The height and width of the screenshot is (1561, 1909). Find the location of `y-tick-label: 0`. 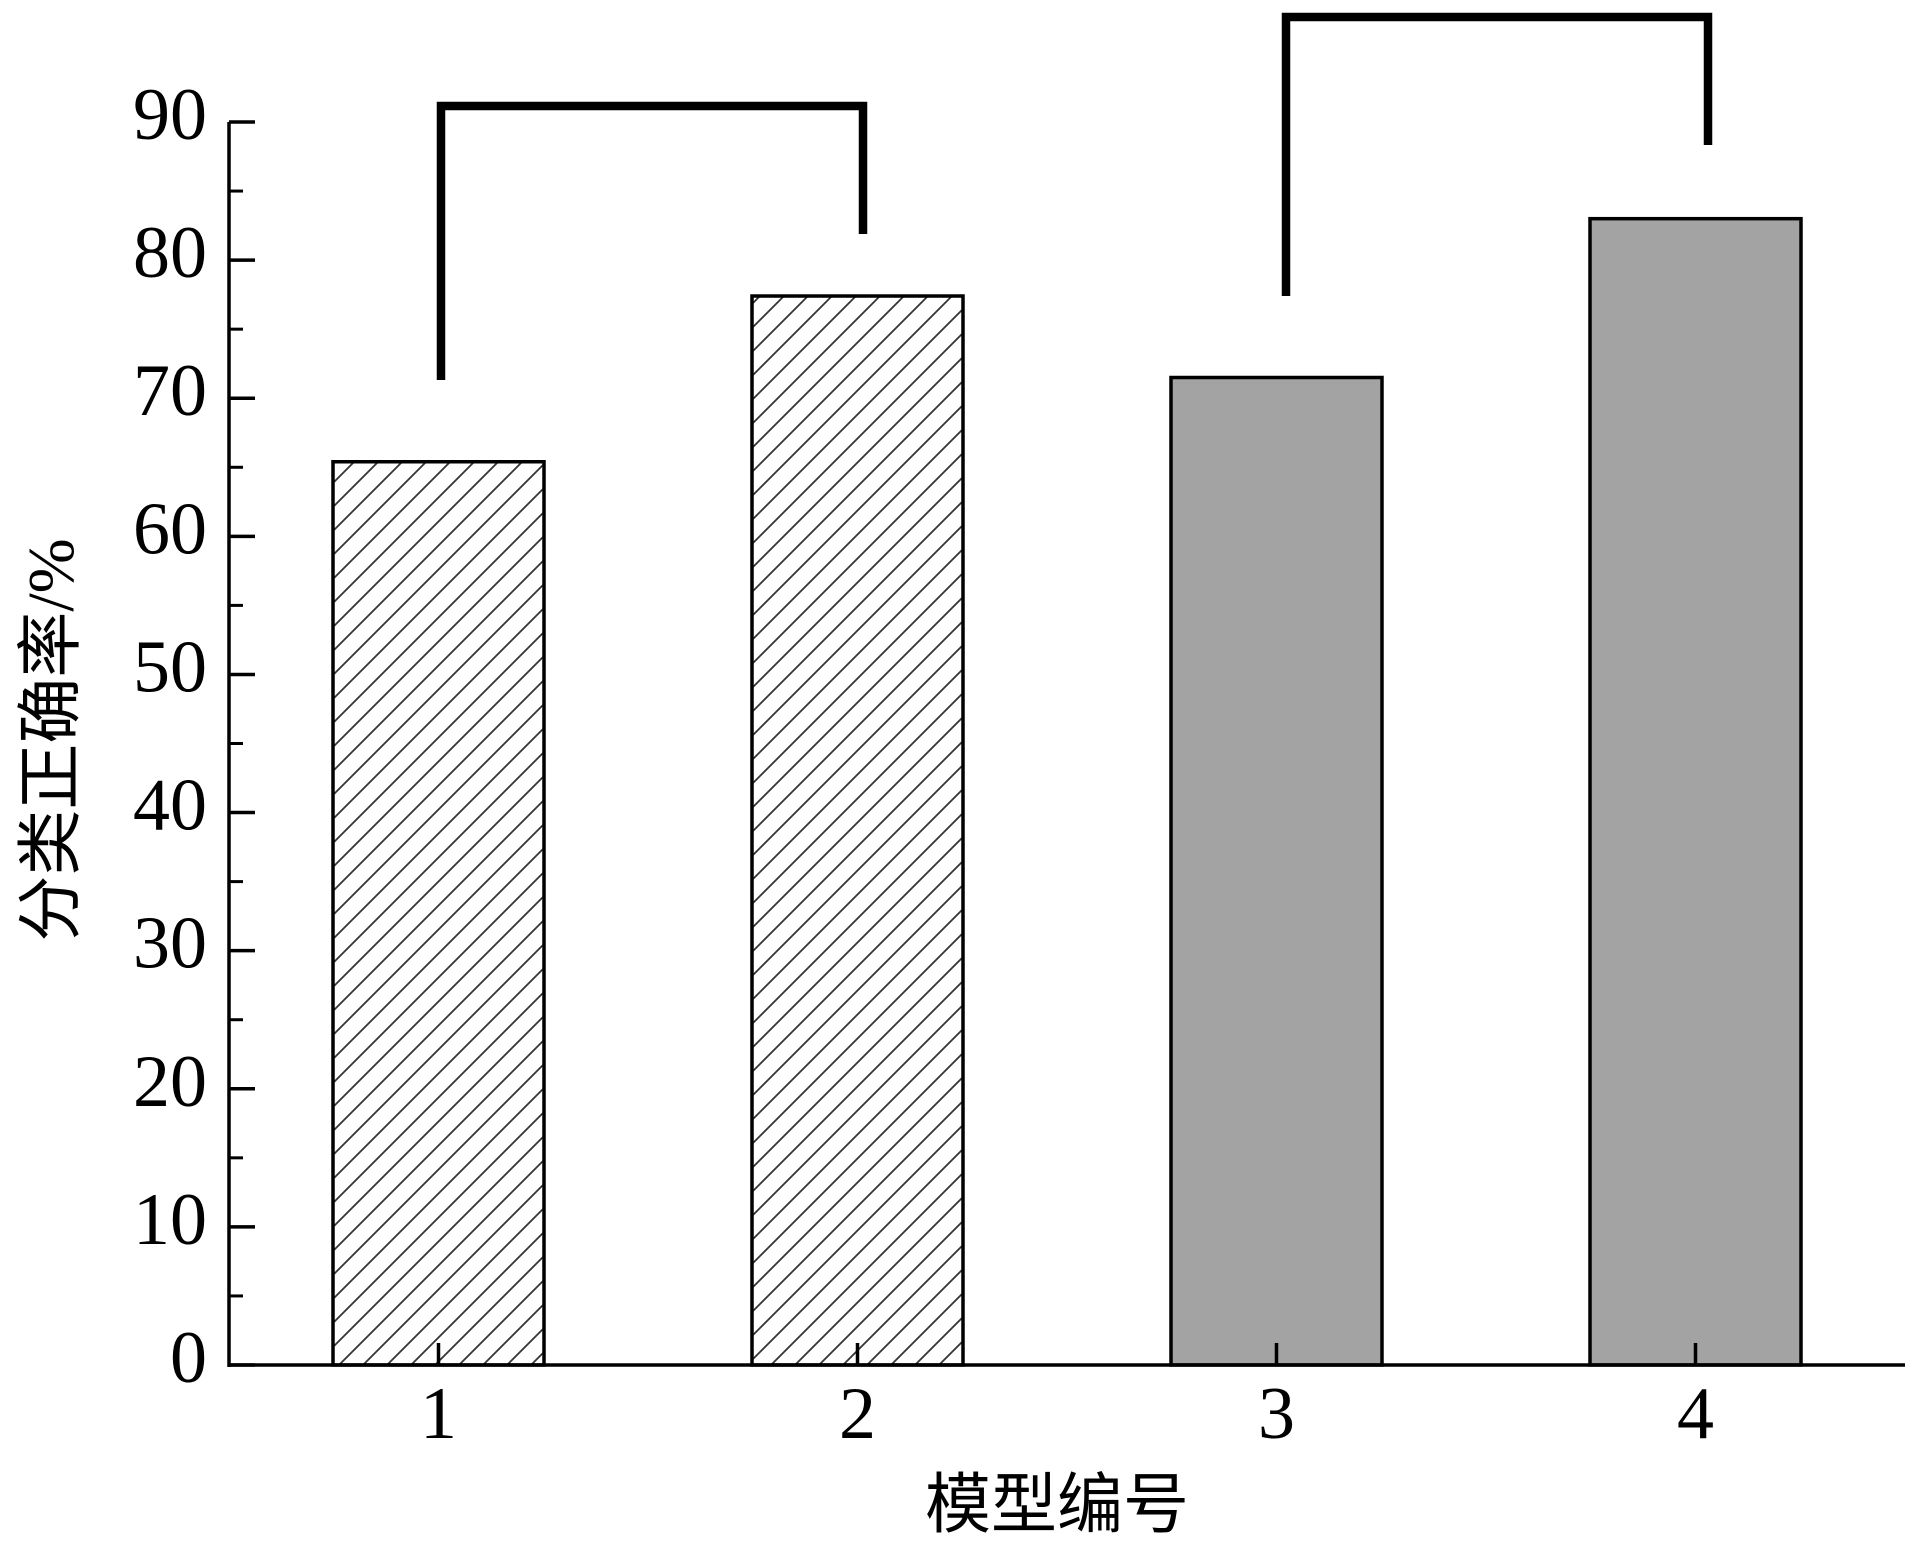

y-tick-label: 0 is located at coordinates (188, 1358).